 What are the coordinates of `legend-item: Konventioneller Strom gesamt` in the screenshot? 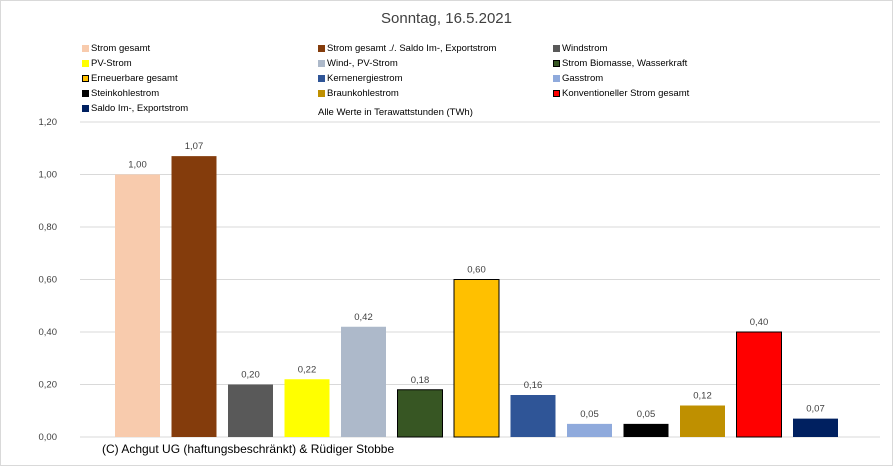 It's located at (621, 93).